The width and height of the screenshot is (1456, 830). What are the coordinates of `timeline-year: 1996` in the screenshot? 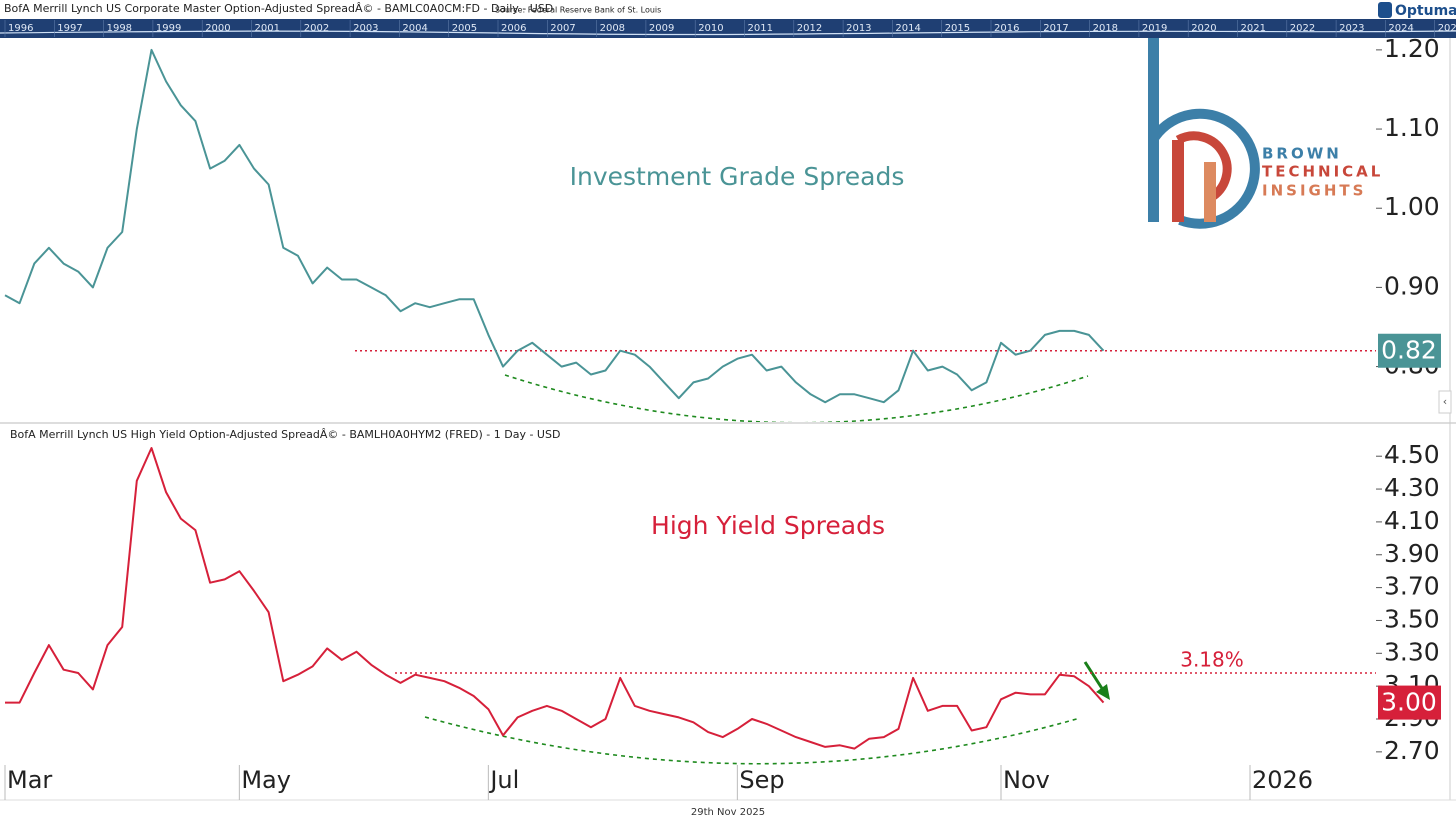 It's located at (20, 28).